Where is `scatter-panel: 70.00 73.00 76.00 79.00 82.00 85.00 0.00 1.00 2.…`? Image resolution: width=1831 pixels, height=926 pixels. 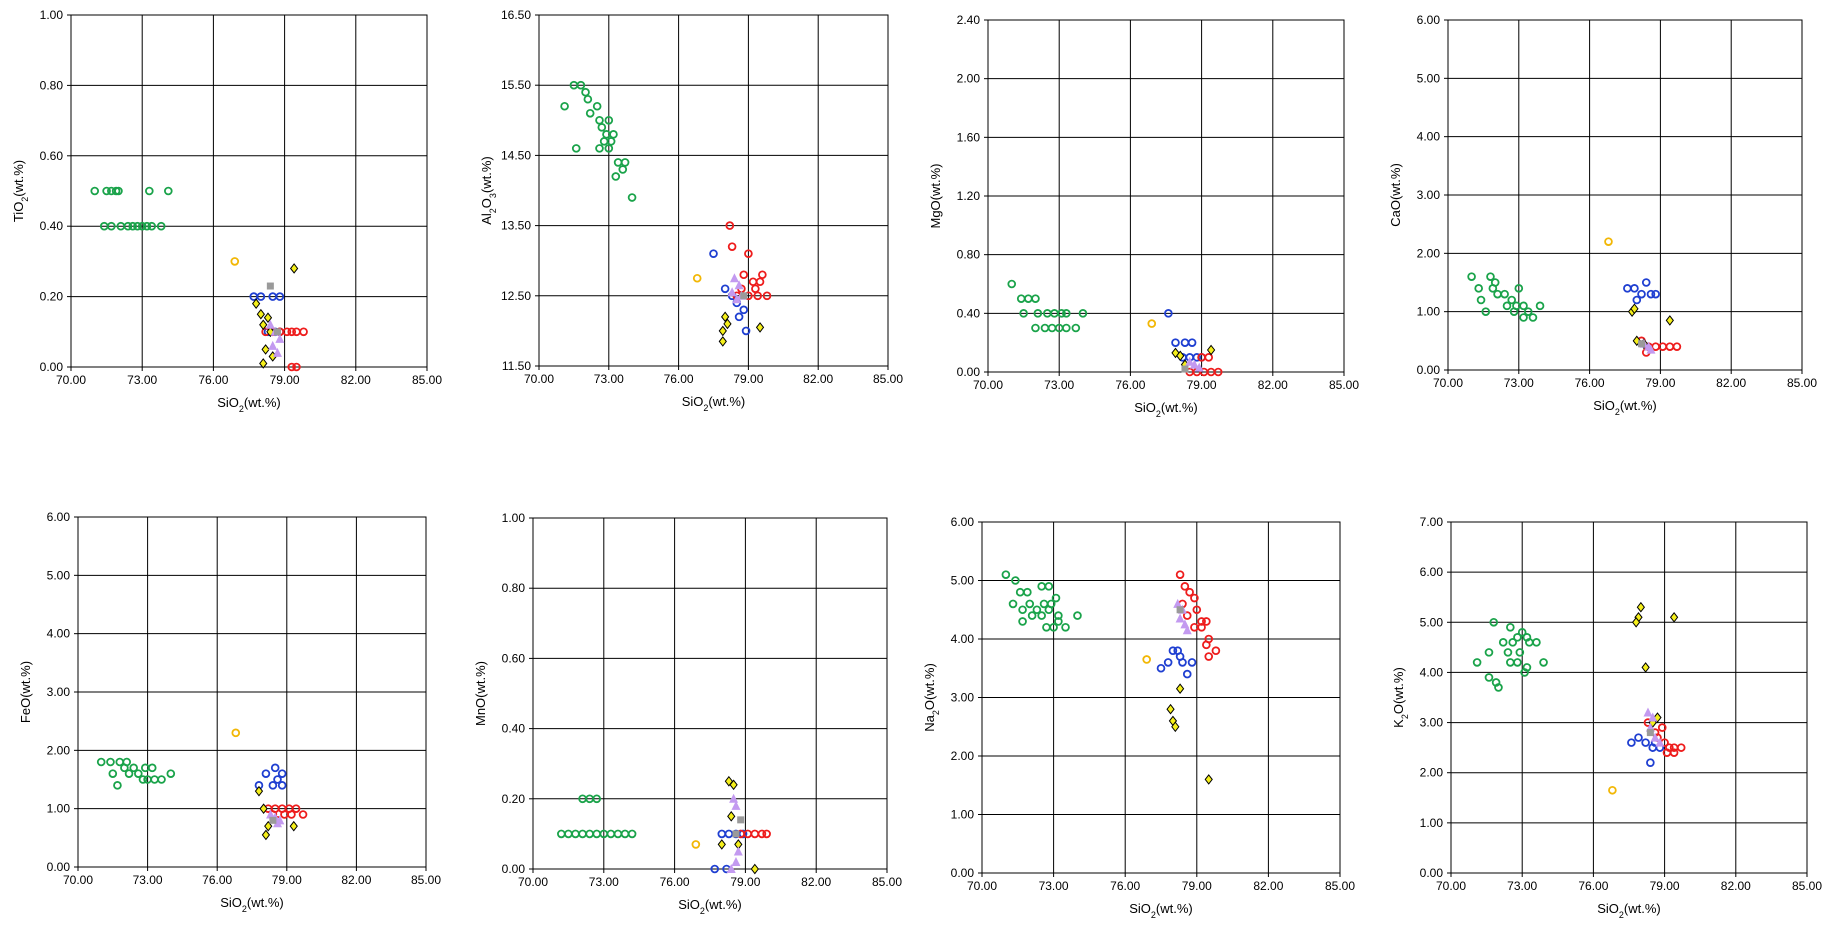 scatter-panel: 70.00 73.00 76.00 79.00 82.00 85.00 0.00 1.00 2.… is located at coordinates (1602, 215).